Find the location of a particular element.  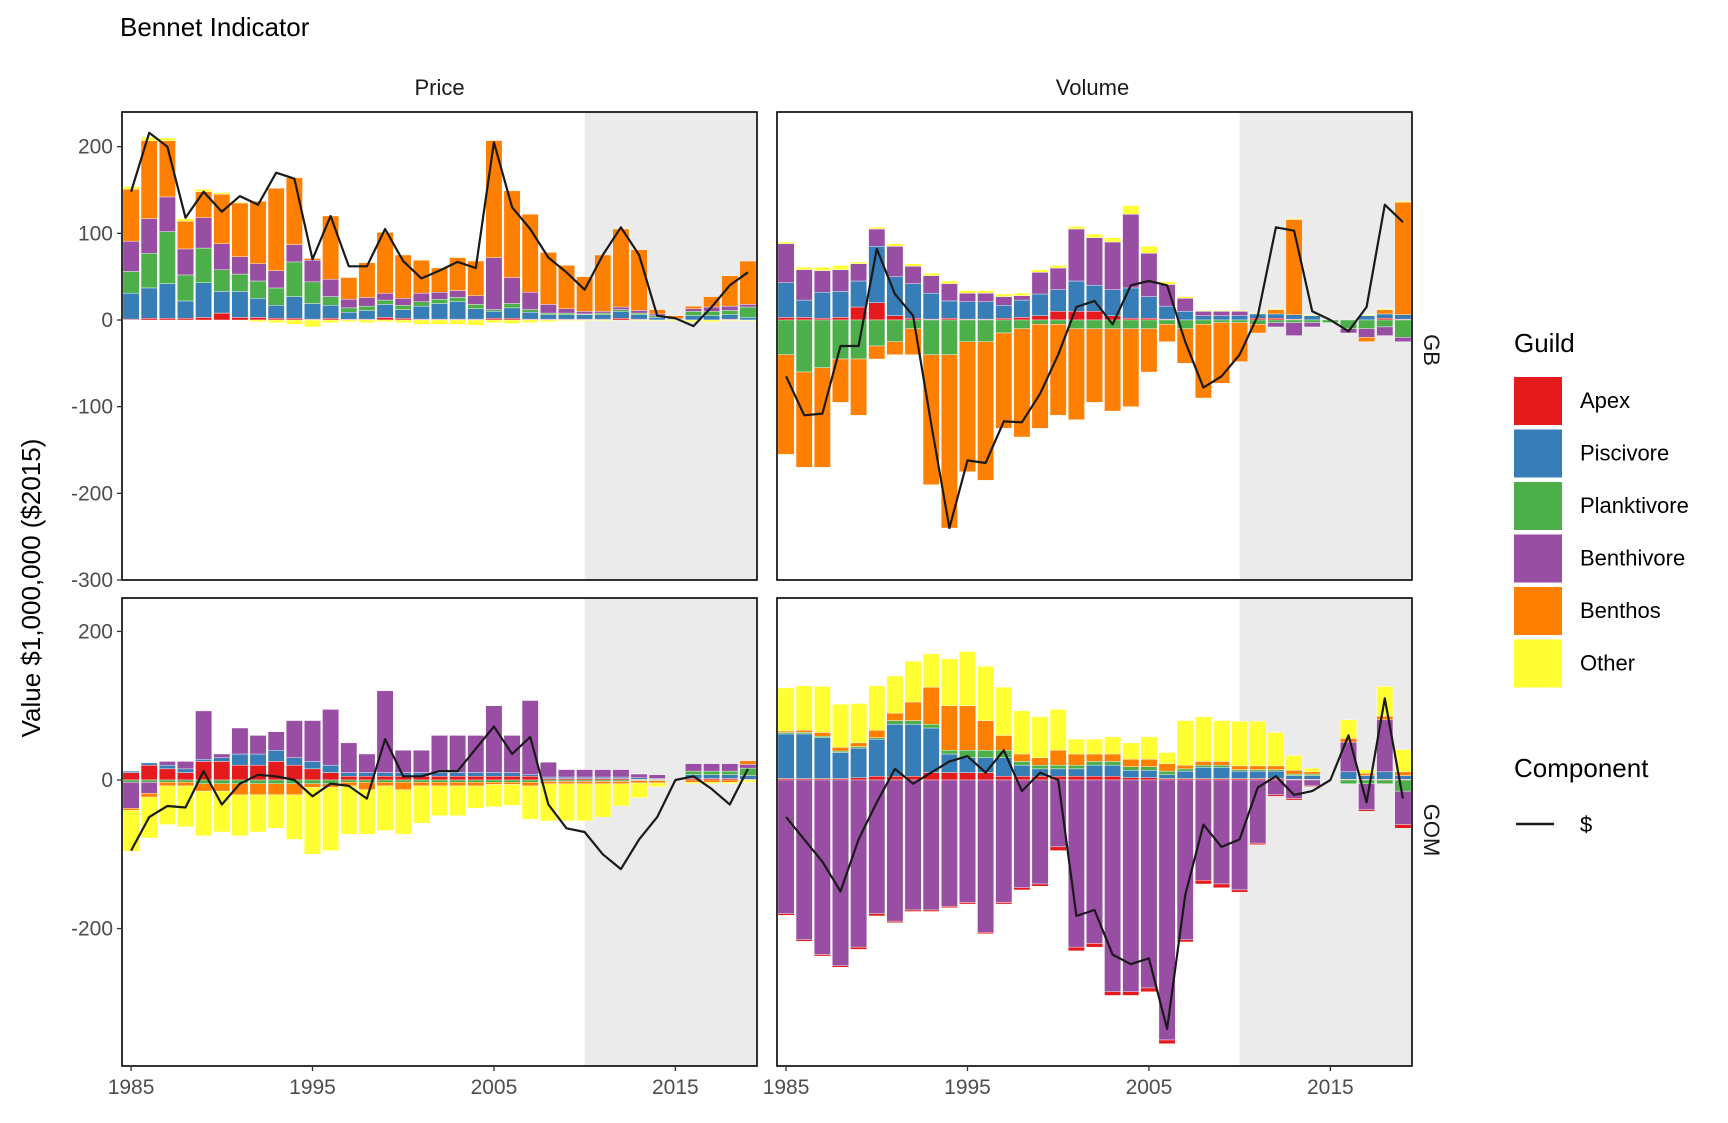

bar-piscivore-1999 is located at coordinates (385, 311).